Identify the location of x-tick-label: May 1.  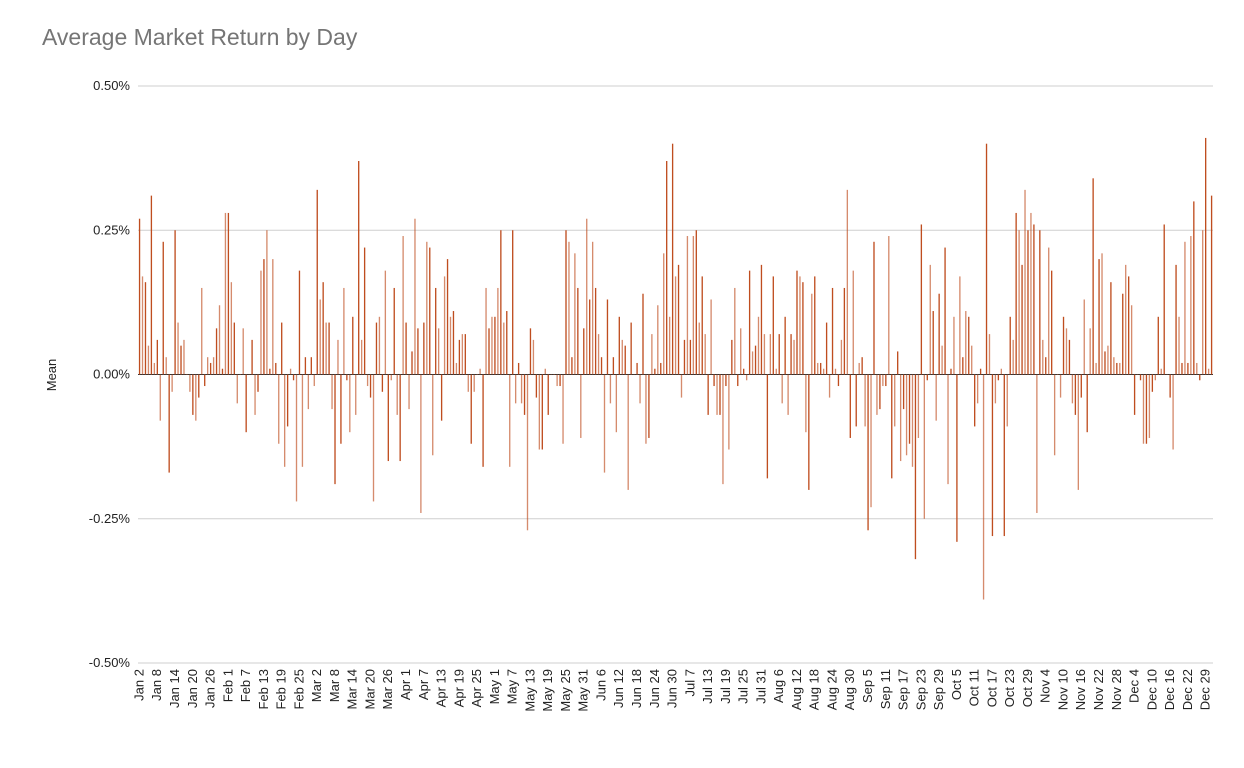
(494, 686).